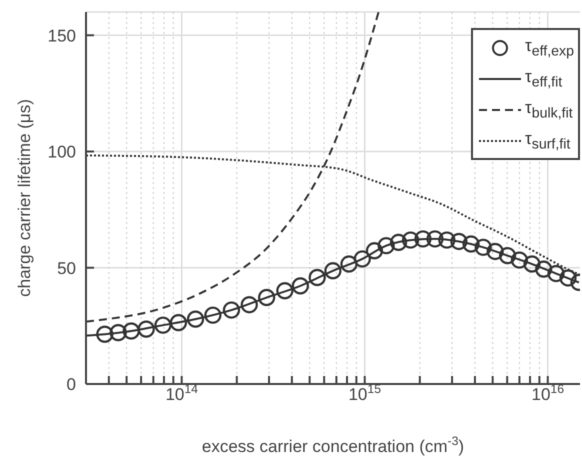 This screenshot has height=460, width=582. I want to click on x-axis-title: excess carrier concentration (cm$^{-3}$), so click(333, 445).